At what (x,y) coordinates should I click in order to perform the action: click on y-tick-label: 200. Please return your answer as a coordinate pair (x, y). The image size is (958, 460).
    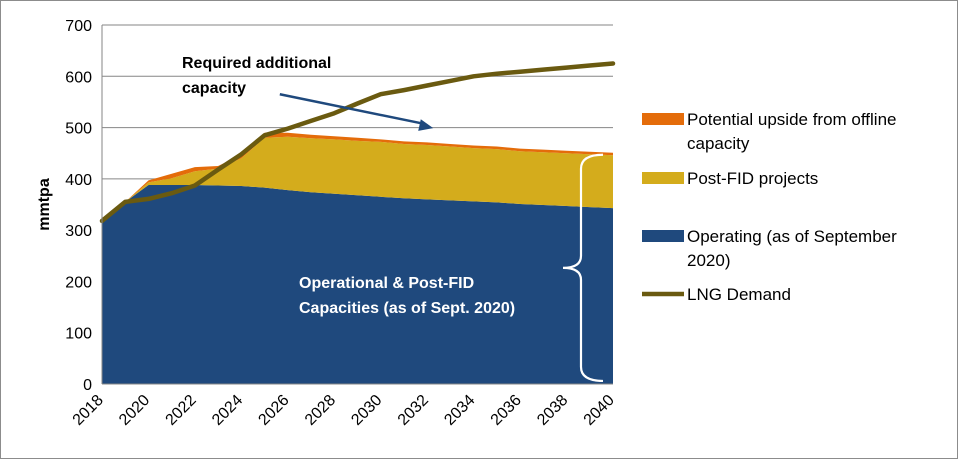
    Looking at the image, I should click on (78, 282).